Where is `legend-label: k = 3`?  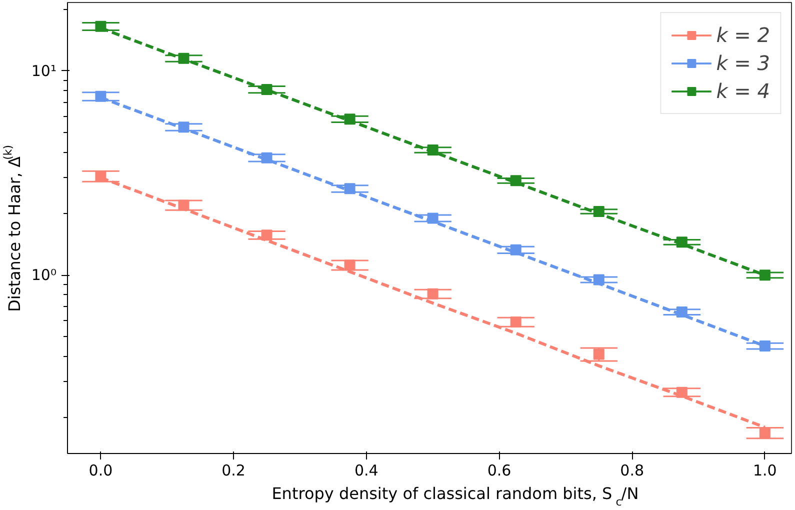 legend-label: k = 3 is located at coordinates (743, 63).